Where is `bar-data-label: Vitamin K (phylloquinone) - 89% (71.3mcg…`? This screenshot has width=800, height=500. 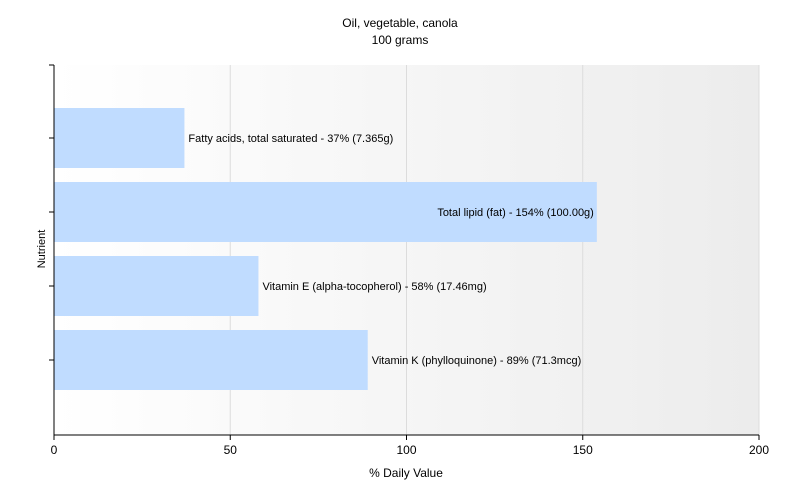
bar-data-label: Vitamin K (phylloquinone) - 89% (71.3mcg… is located at coordinates (477, 361).